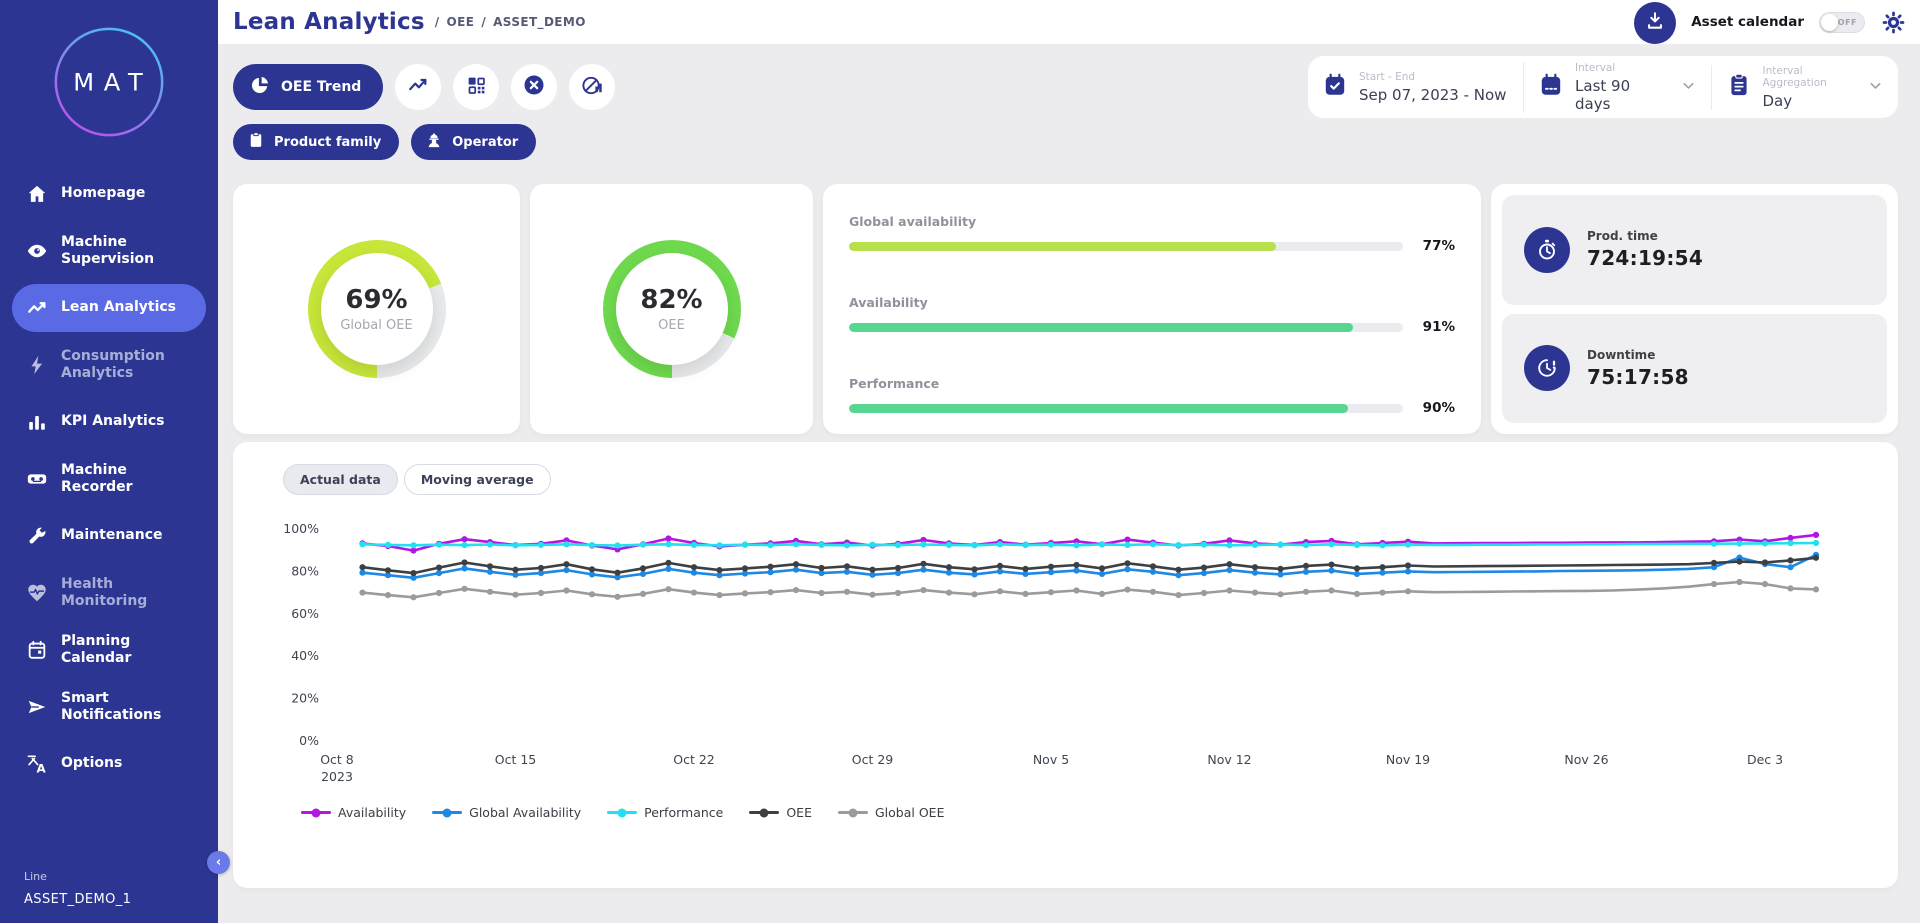 This screenshot has width=1920, height=923. Describe the element at coordinates (37, 422) in the screenshot. I see `bar-chart-icon` at that location.